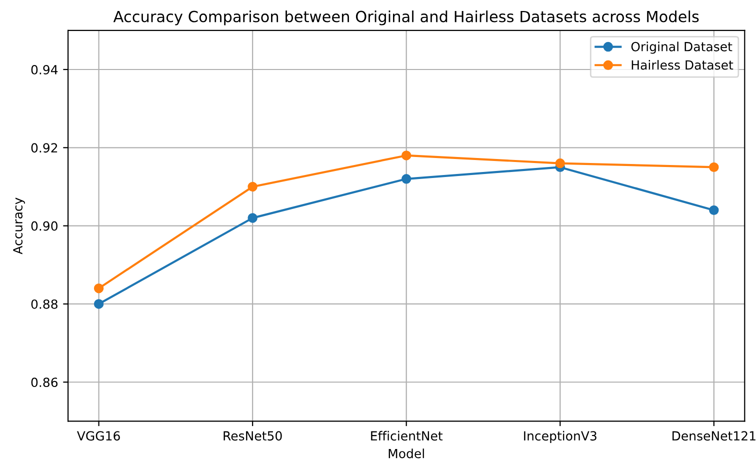  Describe the element at coordinates (44, 69) in the screenshot. I see `y-tick-label: 0.94` at that location.